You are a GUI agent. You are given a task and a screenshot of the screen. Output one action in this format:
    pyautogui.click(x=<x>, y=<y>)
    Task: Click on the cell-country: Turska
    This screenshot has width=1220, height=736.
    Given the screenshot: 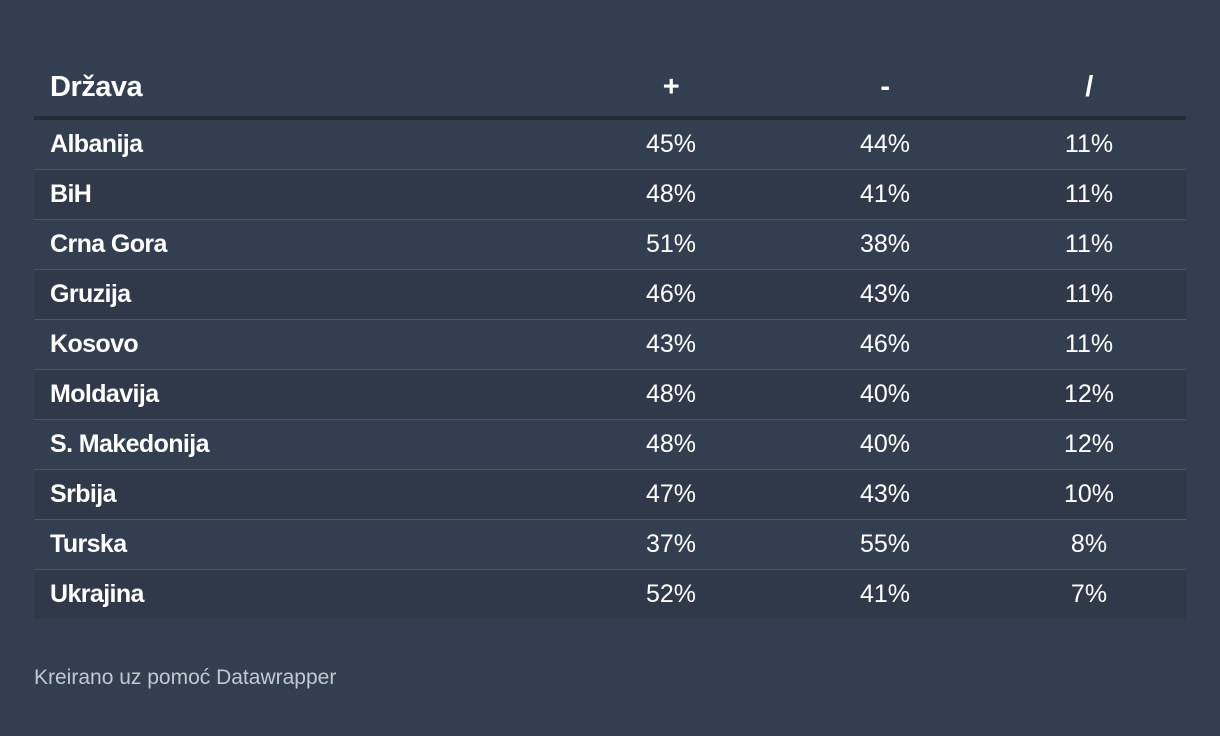 What is the action you would take?
    pyautogui.click(x=299, y=544)
    